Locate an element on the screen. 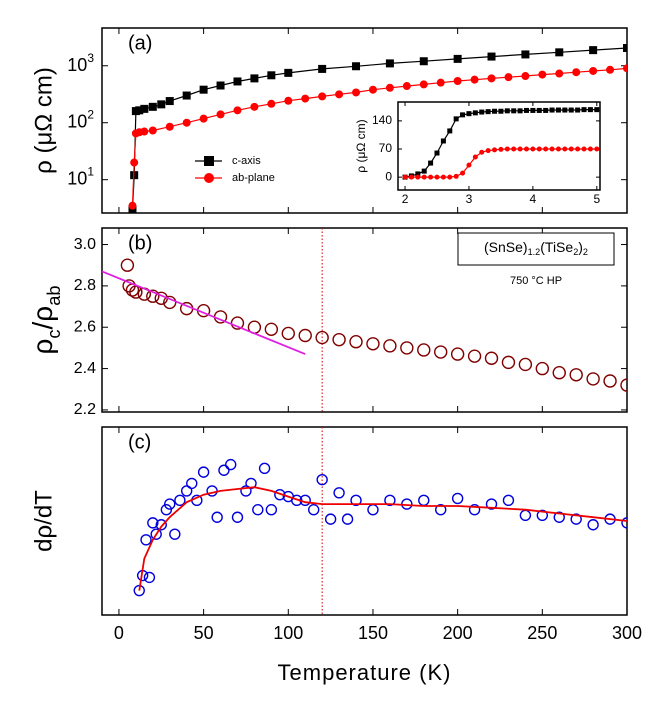 This screenshot has height=701, width=659. y-tick-label: 10¹ is located at coordinates (80, 177).